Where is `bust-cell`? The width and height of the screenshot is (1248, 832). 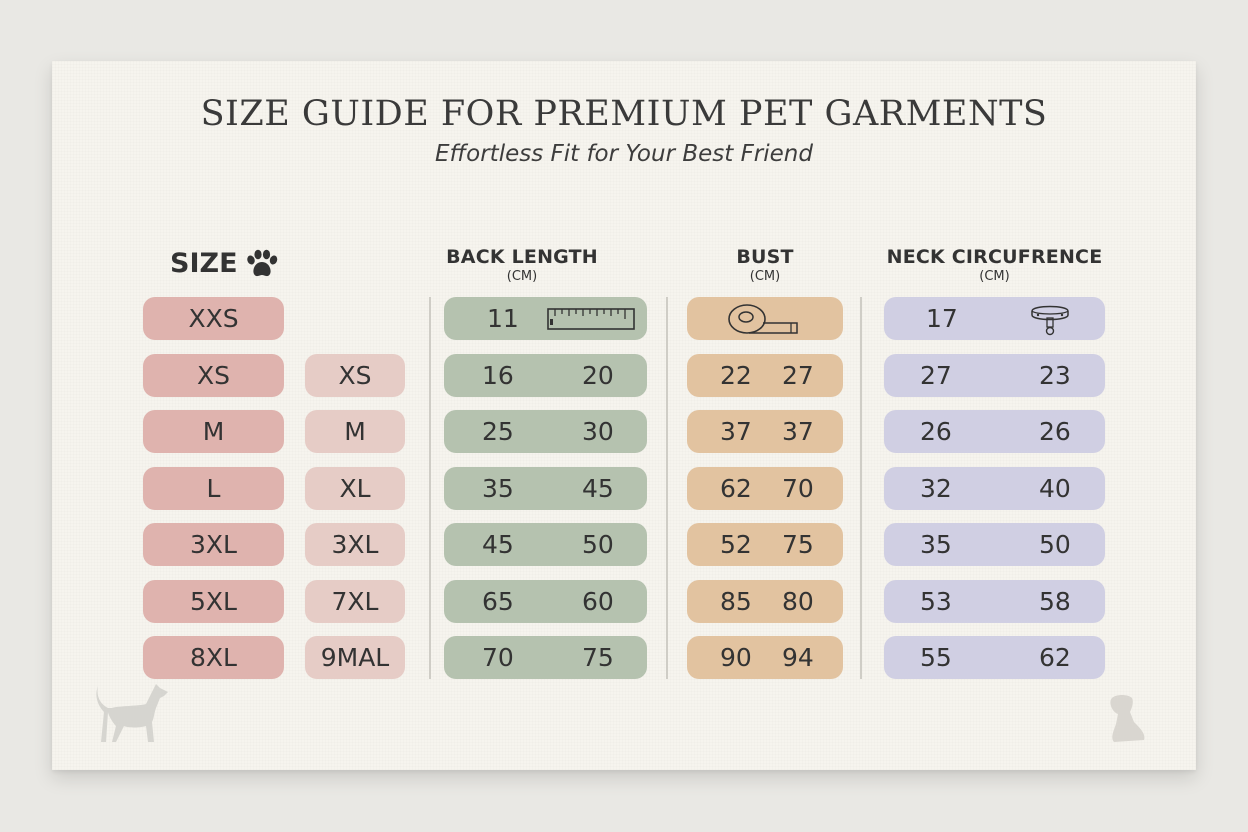
bust-cell is located at coordinates (765, 318).